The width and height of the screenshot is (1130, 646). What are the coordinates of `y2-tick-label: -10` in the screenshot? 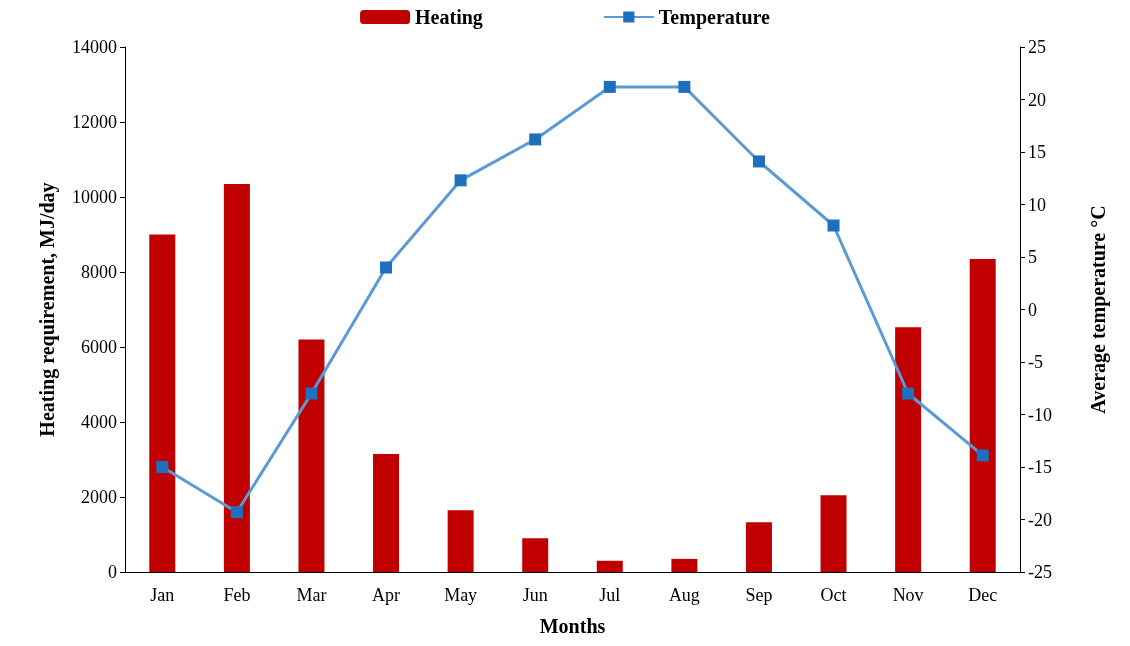 It's located at (1040, 414).